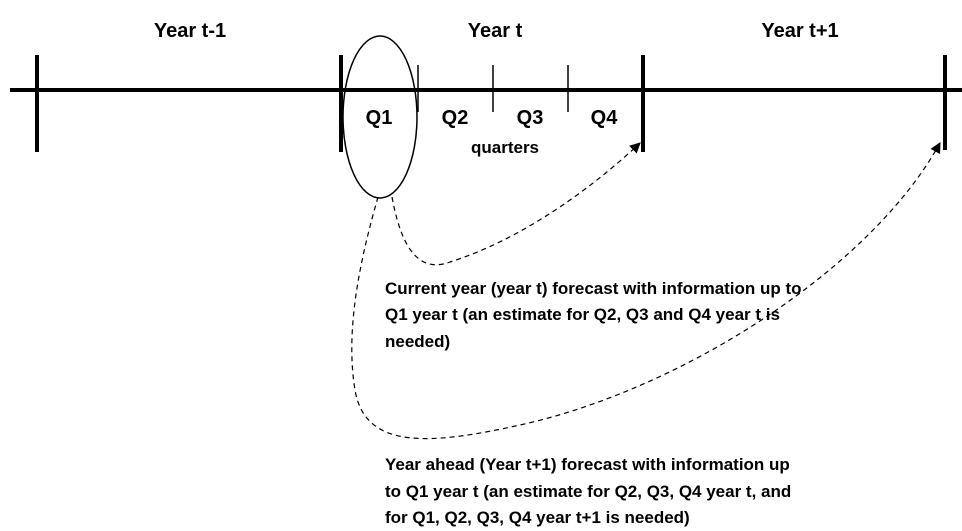  What do you see at coordinates (190, 31) in the screenshot?
I see `year-label: Year t-1` at bounding box center [190, 31].